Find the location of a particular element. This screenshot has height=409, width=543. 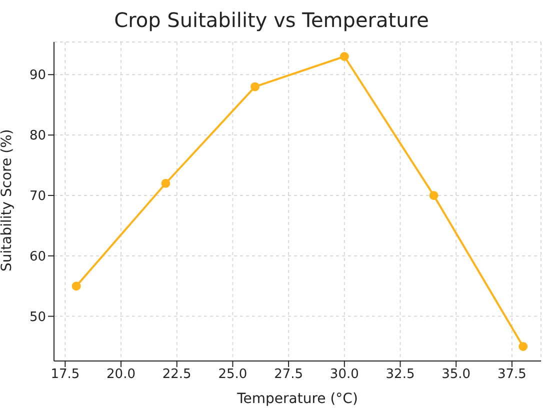

y-tick-label: 60 is located at coordinates (37, 256).